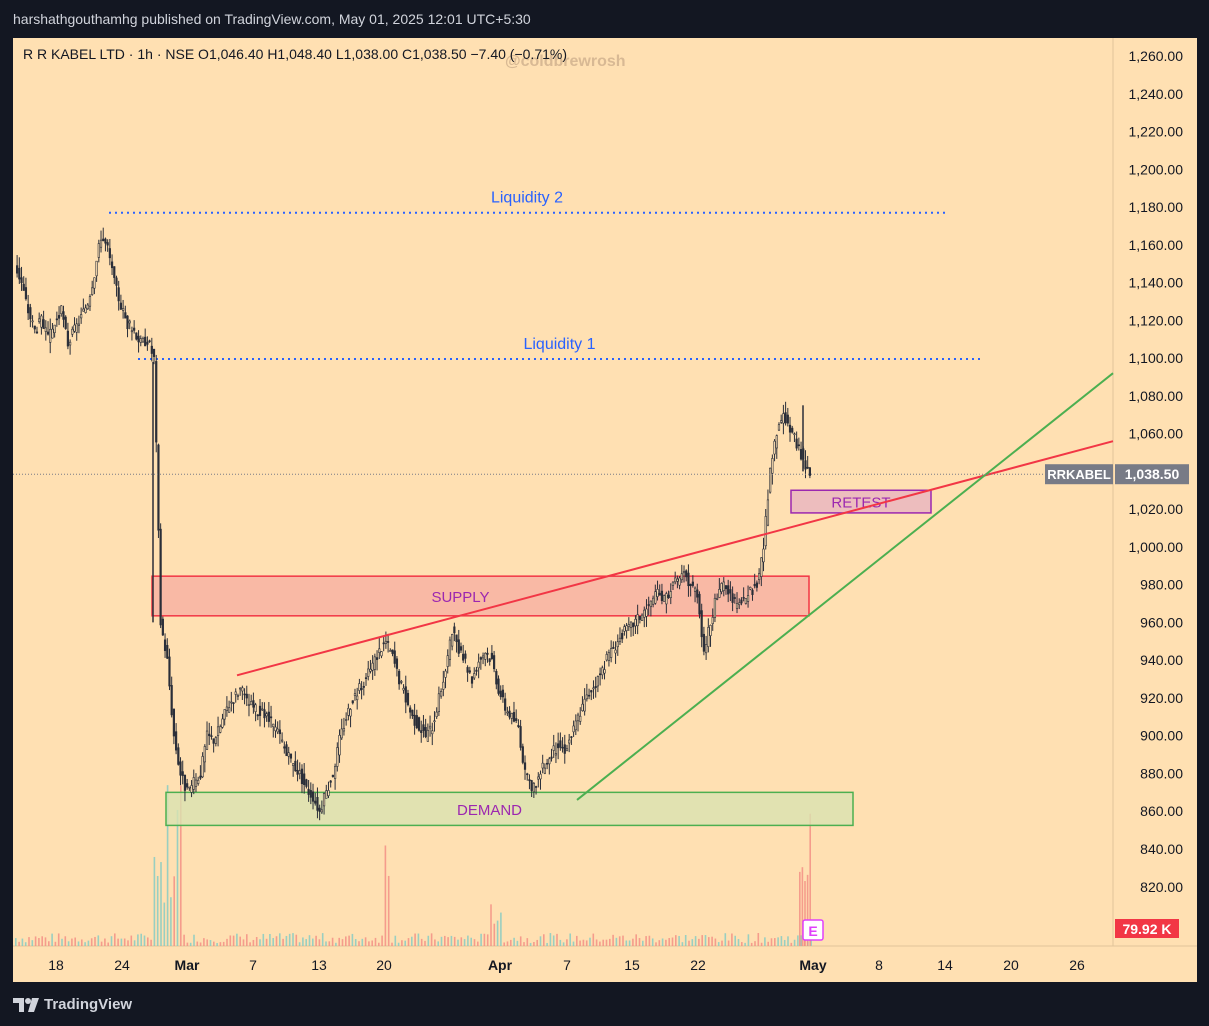  I want to click on y-tick-label: 1,160.00, so click(1156, 245).